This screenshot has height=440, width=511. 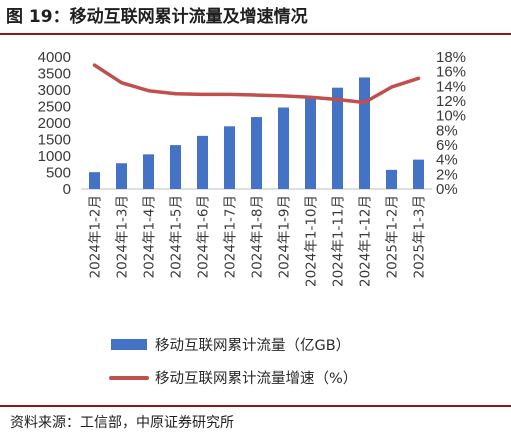 I want to click on x-tick-label: 2024年1-9月, so click(x=285, y=236).